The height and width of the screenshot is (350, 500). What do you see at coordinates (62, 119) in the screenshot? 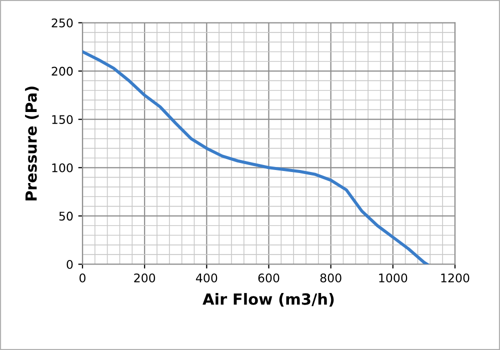
I see `y-tick-label: 150` at bounding box center [62, 119].